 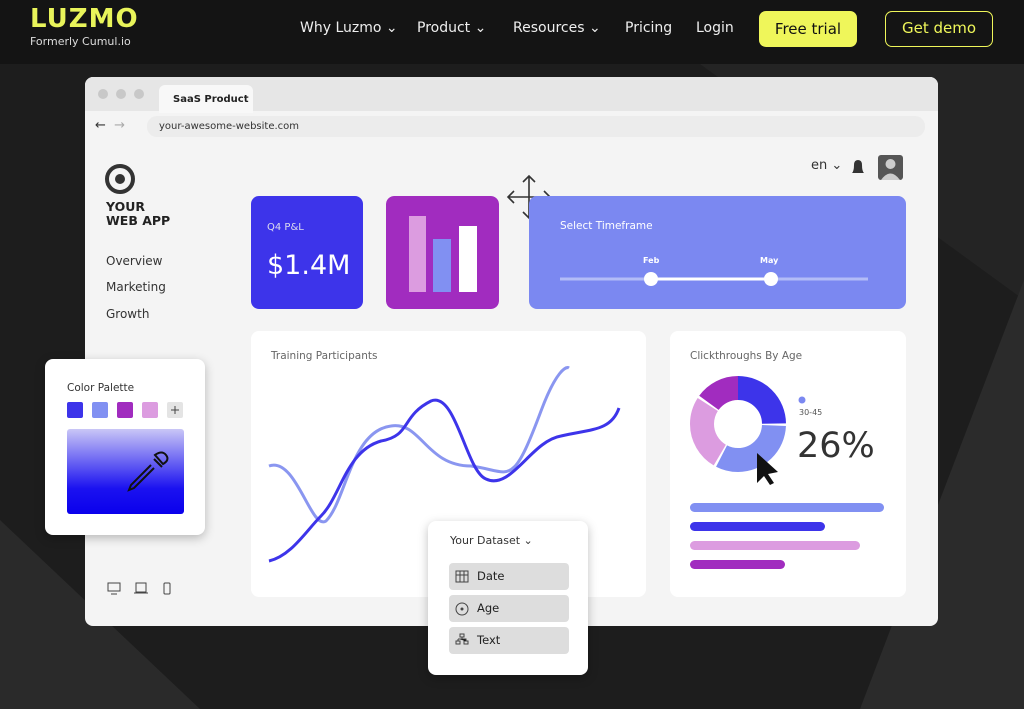 What do you see at coordinates (717, 276) in the screenshot?
I see `slider` at bounding box center [717, 276].